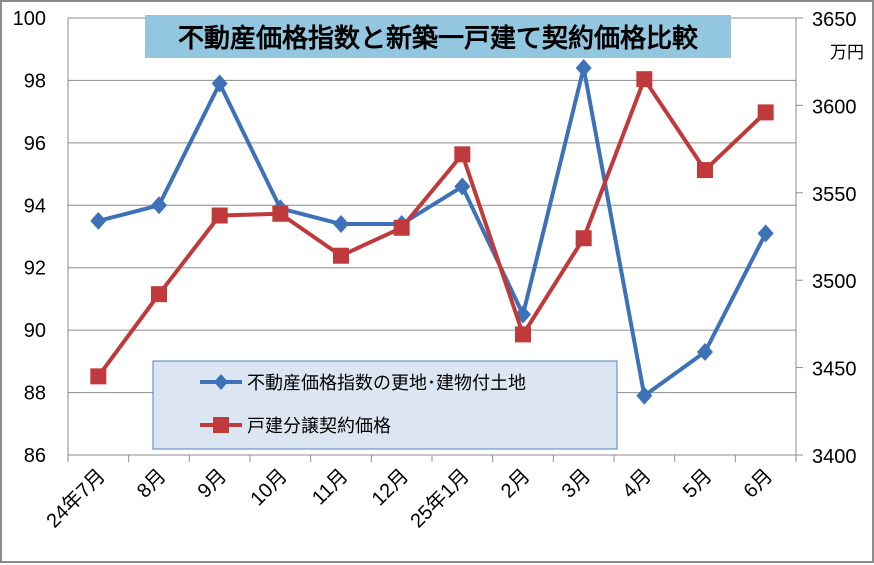  What do you see at coordinates (35, 331) in the screenshot?
I see `y-left-tick-label: 90` at bounding box center [35, 331].